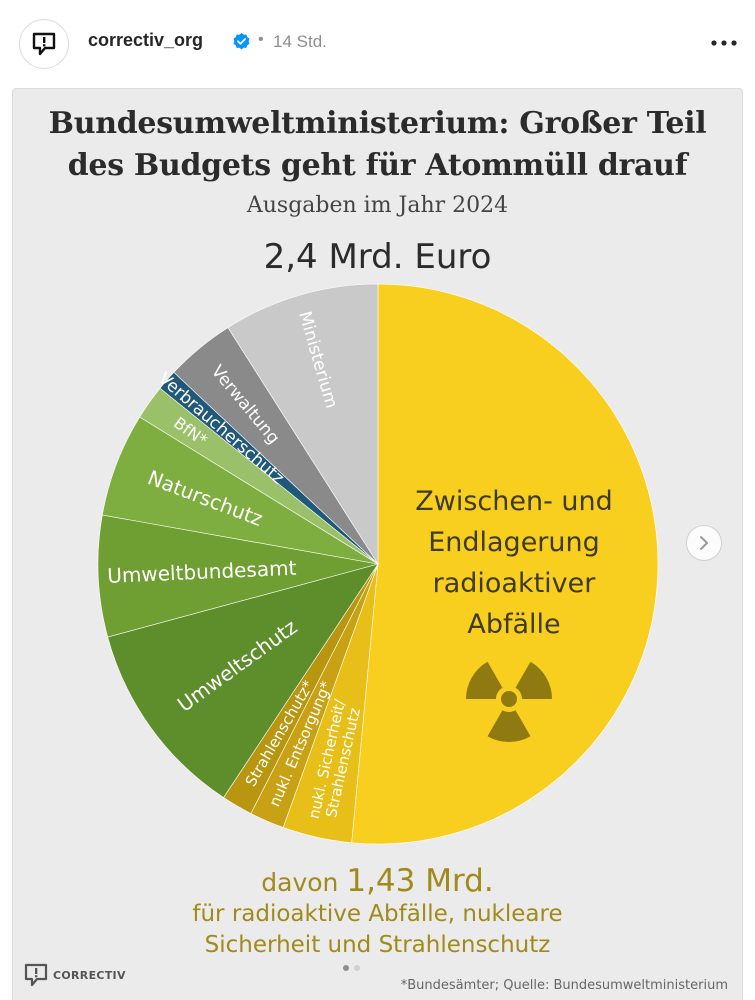 The height and width of the screenshot is (1000, 755). I want to click on radiation-icon, so click(509, 702).